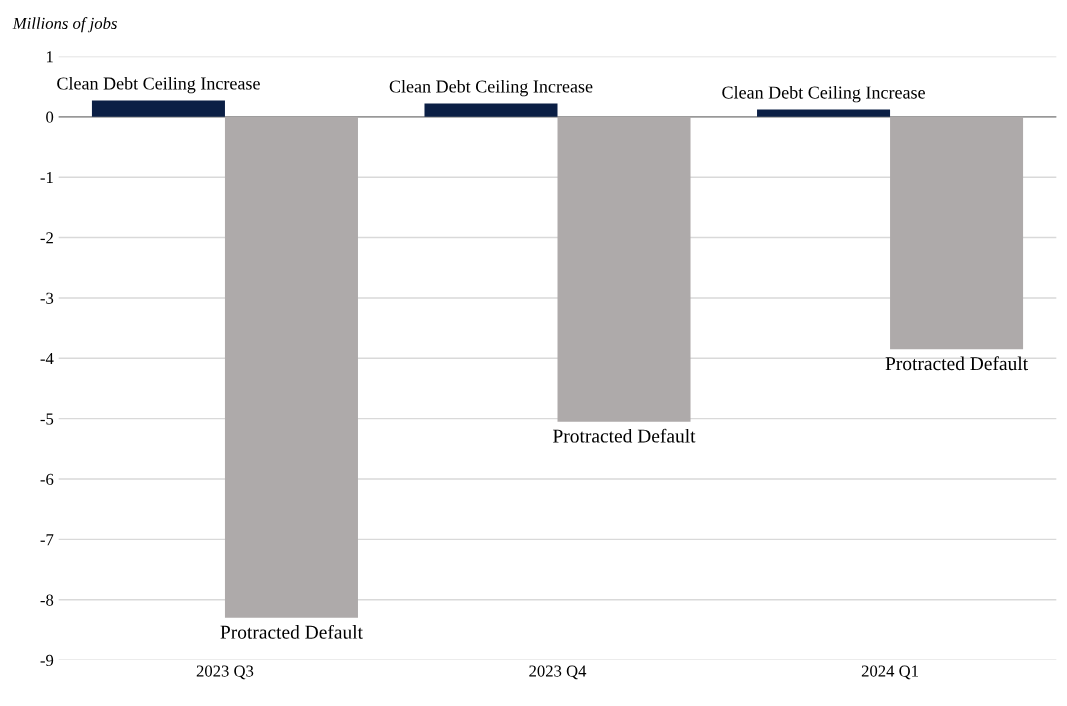  I want to click on y-tick-label: -1, so click(46, 177).